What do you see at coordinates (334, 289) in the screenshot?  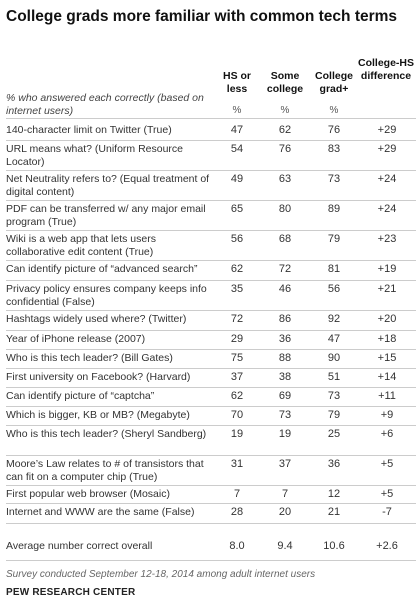 I see `college-grad-value: 56` at bounding box center [334, 289].